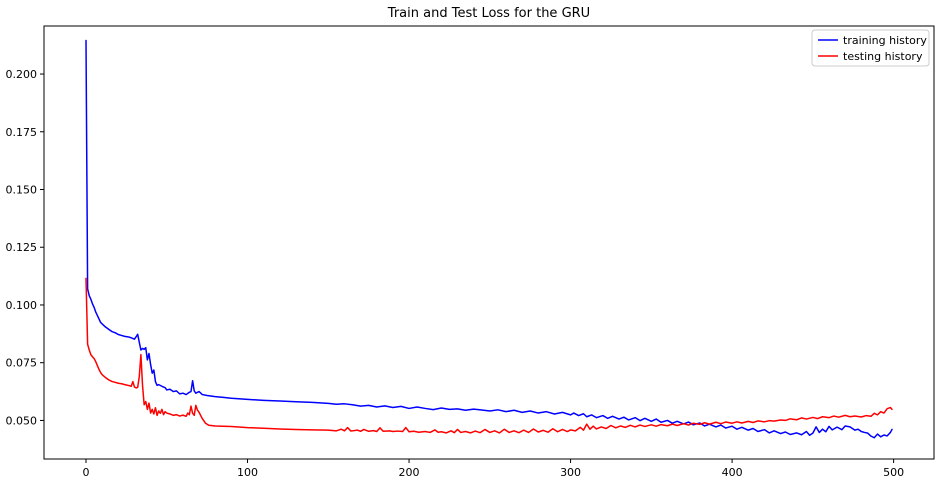 The image size is (942, 482). I want to click on x-tick-label: 300, so click(570, 472).